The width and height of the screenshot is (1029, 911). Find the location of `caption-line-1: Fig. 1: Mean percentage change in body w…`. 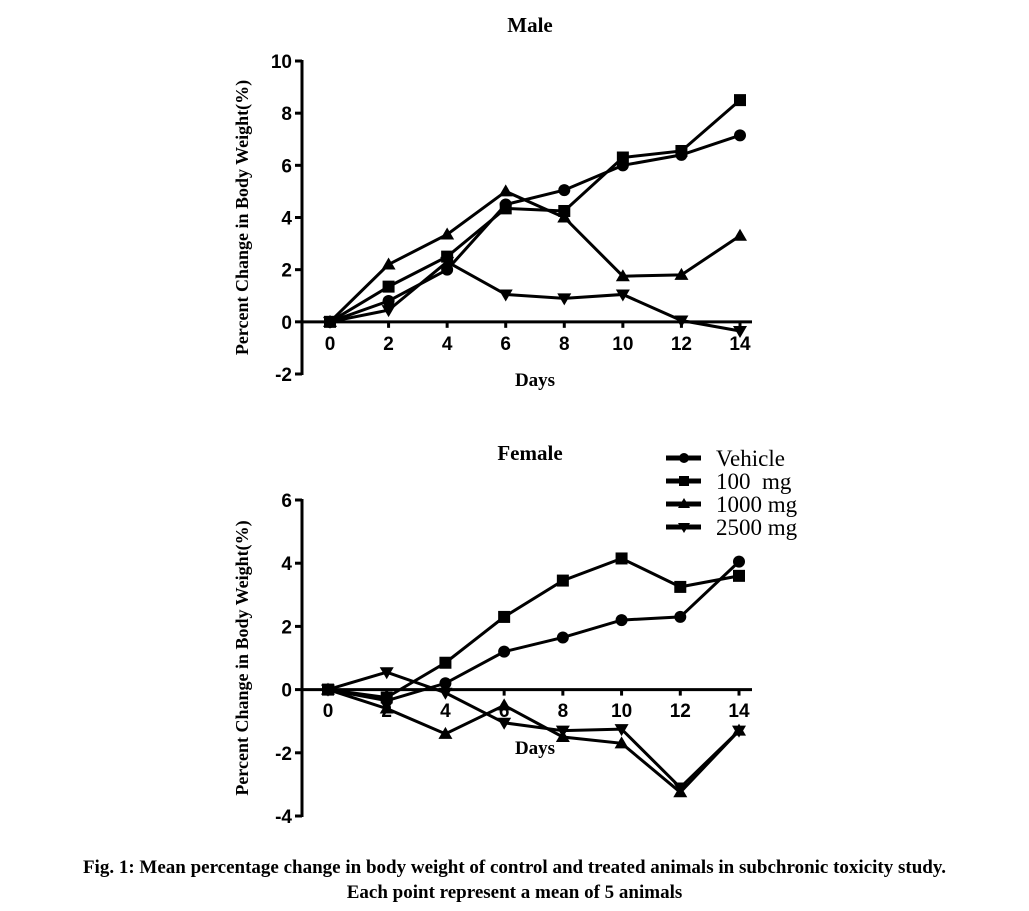

caption-line-1: Fig. 1: Mean percentage change in body w… is located at coordinates (514, 867).